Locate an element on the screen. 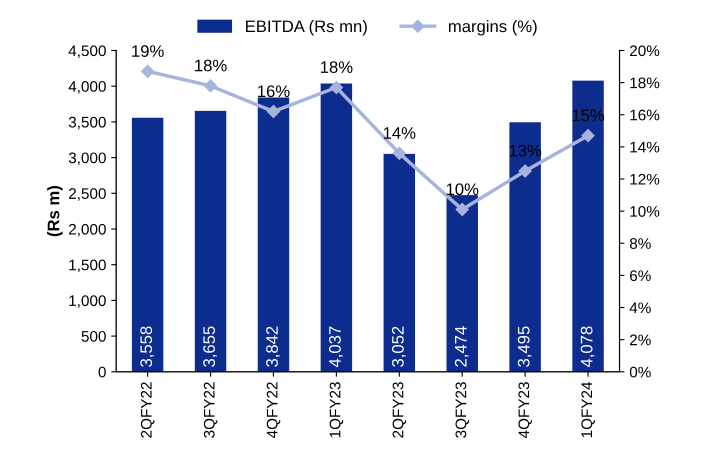  y-tick-label: 500 is located at coordinates (94, 336).